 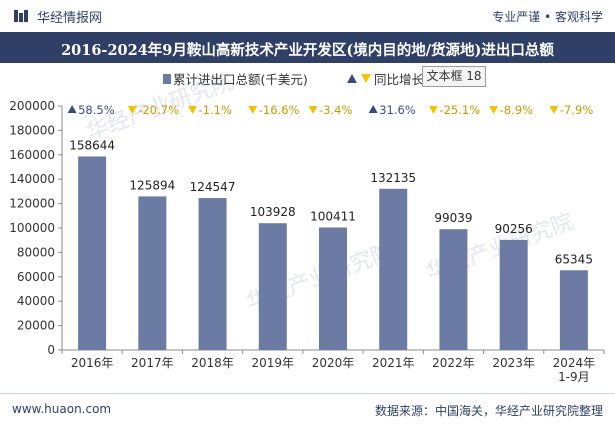 I want to click on y-tick-label: 160000, so click(x=32, y=155).